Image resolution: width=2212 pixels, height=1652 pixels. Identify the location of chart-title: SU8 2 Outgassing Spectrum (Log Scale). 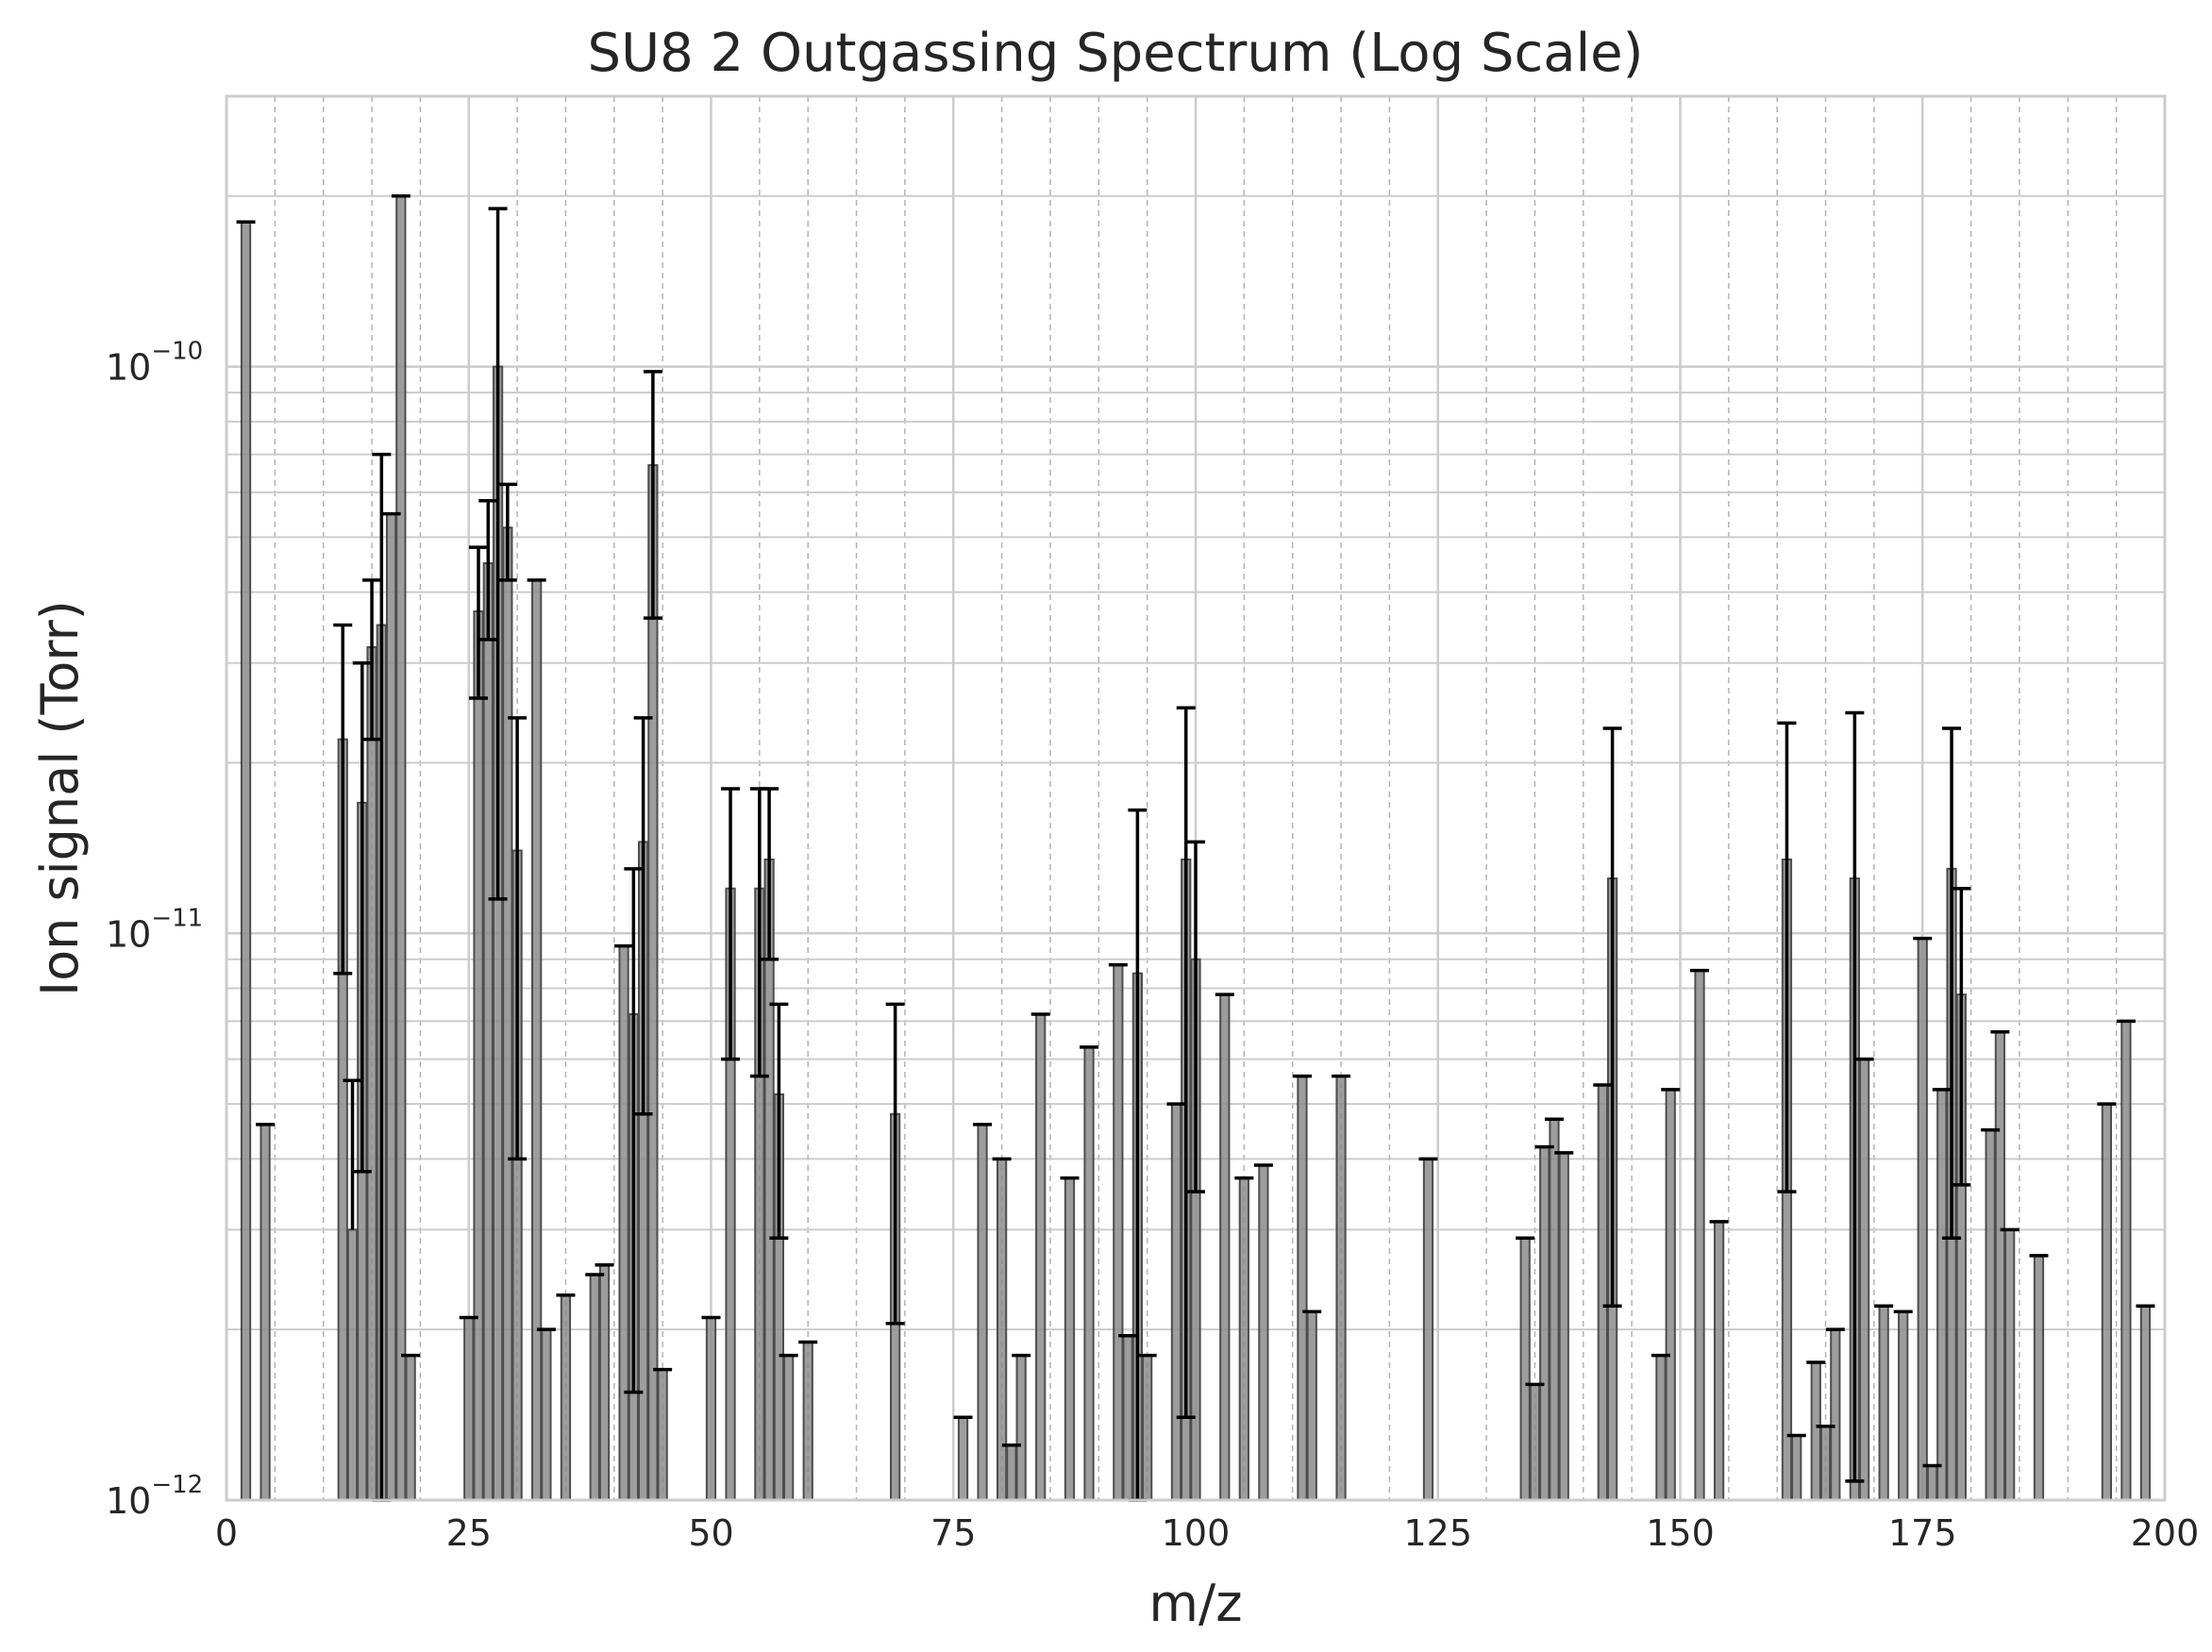
(1116, 53).